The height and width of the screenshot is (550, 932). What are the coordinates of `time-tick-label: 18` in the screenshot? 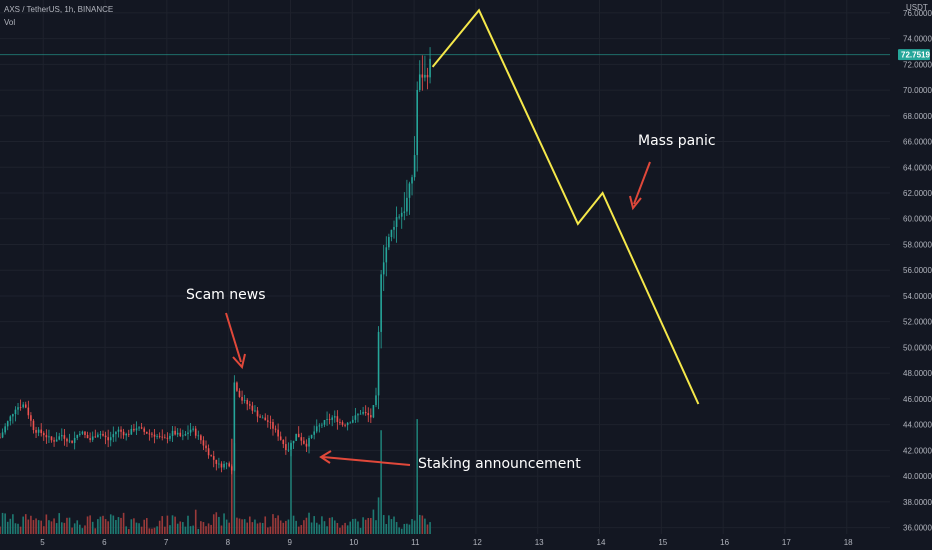 It's located at (848, 542).